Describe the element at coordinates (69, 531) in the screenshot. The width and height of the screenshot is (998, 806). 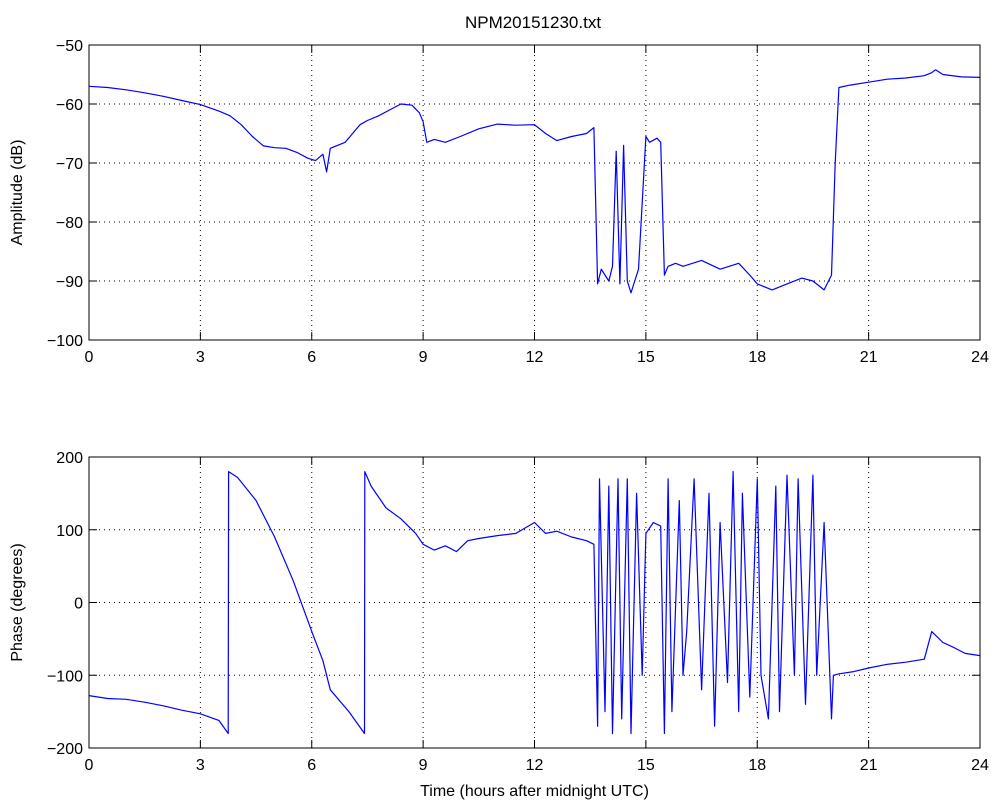
I see `phase-ytick-label: 100` at that location.